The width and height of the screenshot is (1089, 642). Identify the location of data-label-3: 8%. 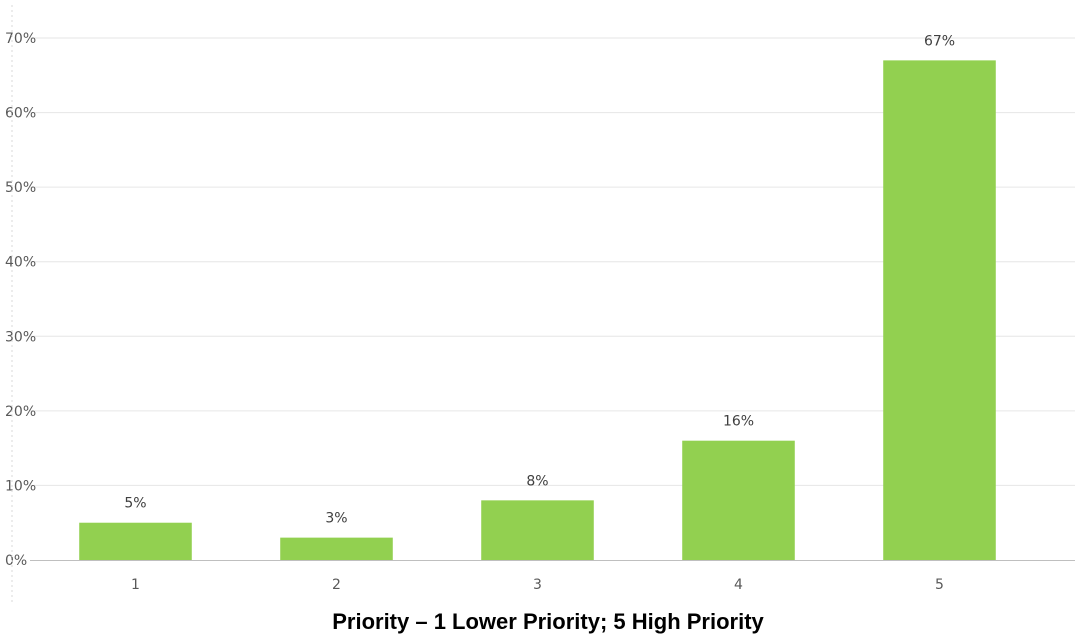
(537, 481).